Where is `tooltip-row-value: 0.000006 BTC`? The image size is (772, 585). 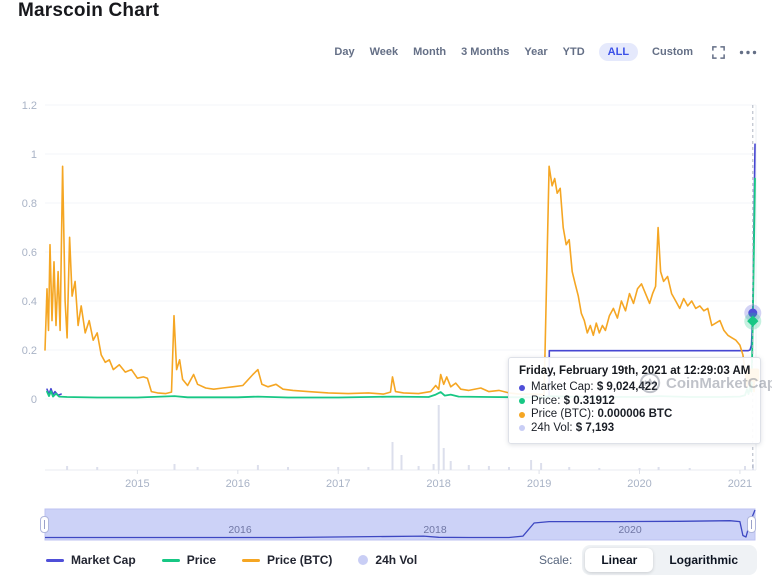
tooltip-row-value: 0.000006 BTC is located at coordinates (635, 414).